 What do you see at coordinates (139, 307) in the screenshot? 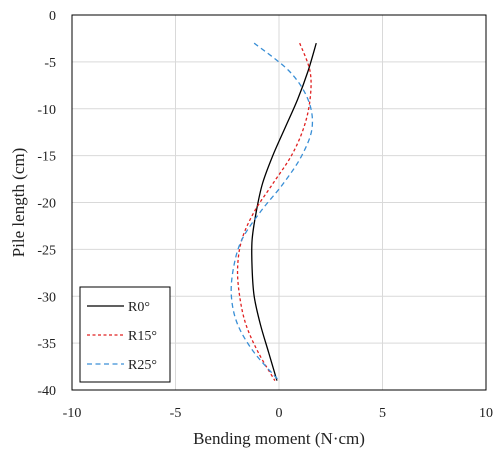
I see `legend-label: R0°` at bounding box center [139, 307].